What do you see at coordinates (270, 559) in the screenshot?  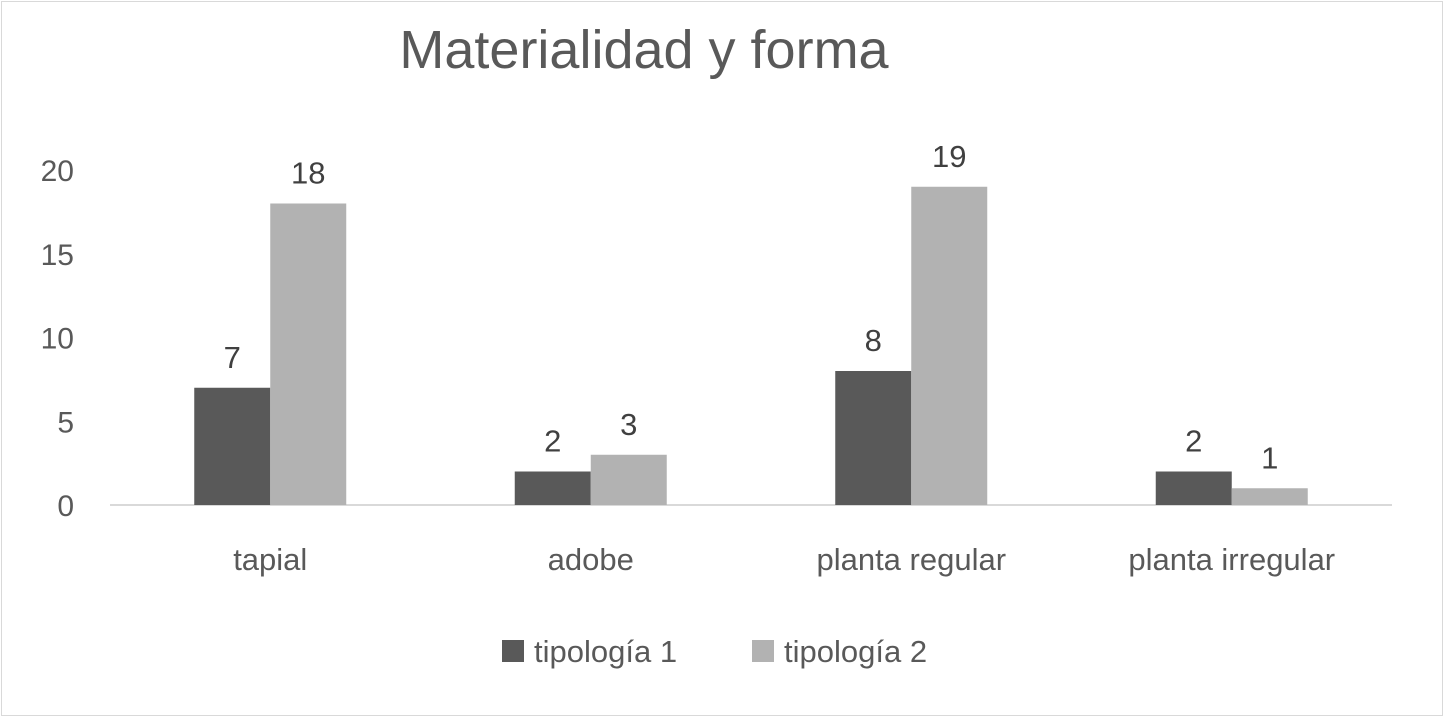 I see `x-tick-label: tapial` at bounding box center [270, 559].